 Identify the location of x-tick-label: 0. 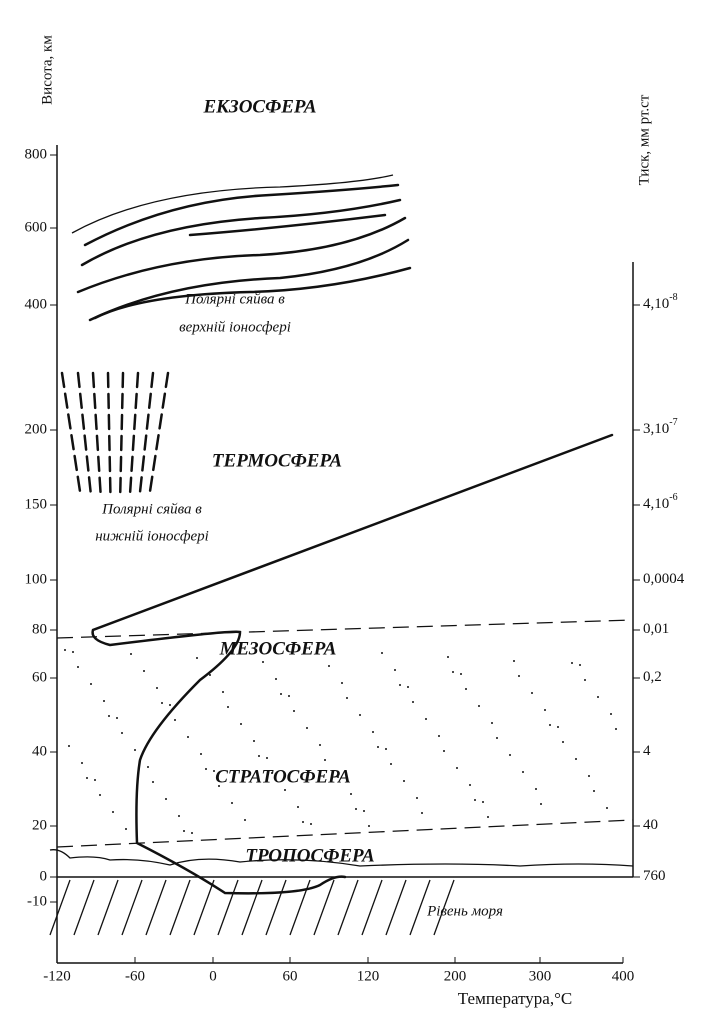
(213, 976).